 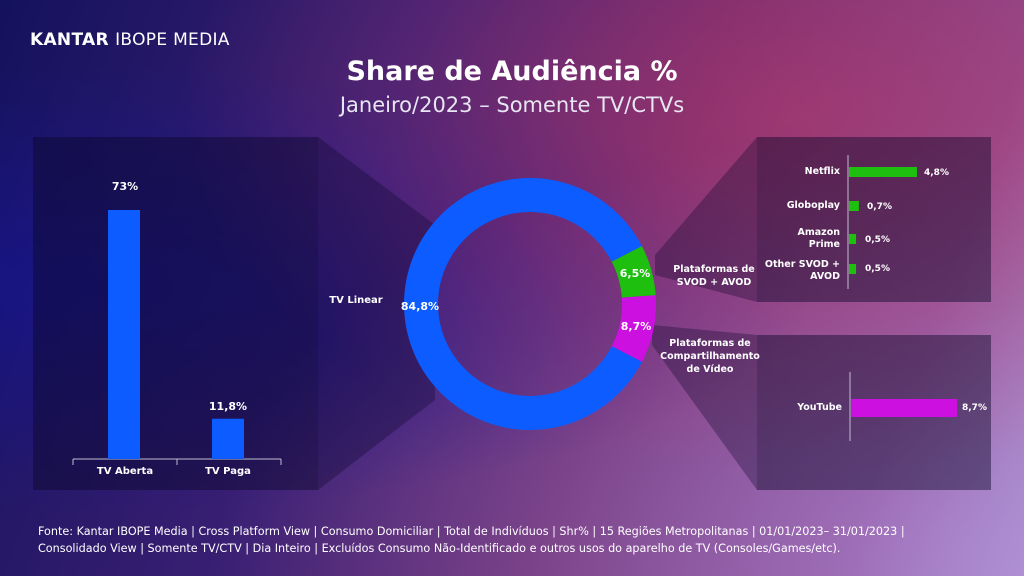 I want to click on category-label-globoplay: Globoplay, so click(x=813, y=205).